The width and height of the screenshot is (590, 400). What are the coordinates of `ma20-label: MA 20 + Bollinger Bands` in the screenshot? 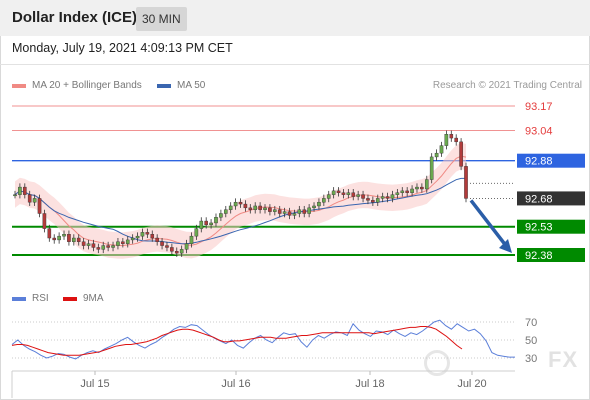 It's located at (87, 85).